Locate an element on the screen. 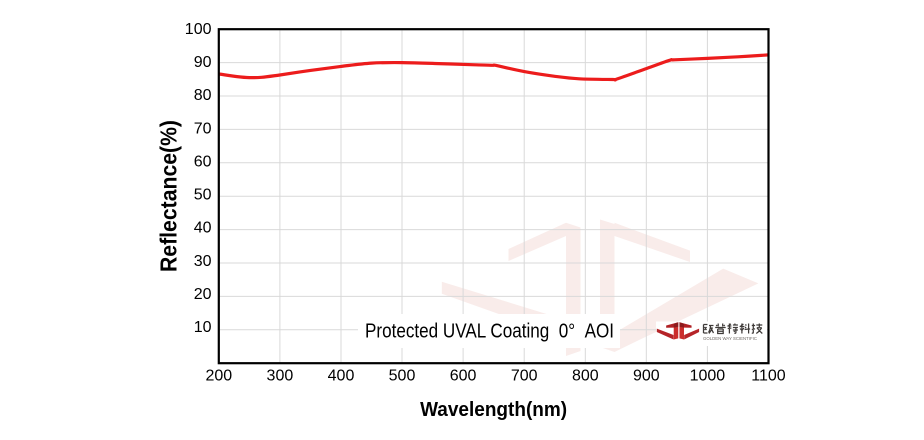 The height and width of the screenshot is (440, 924). svg-text: 500 is located at coordinates (402, 376).